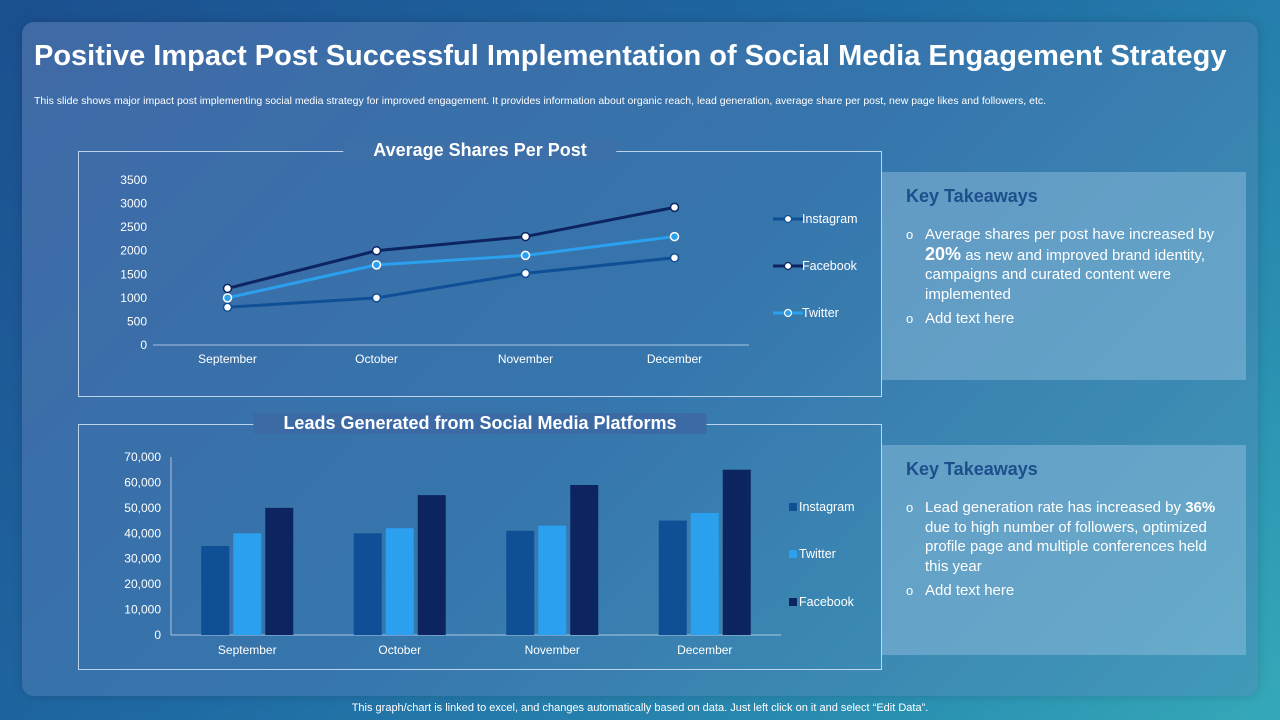  I want to click on series-line-twitter, so click(451, 267).